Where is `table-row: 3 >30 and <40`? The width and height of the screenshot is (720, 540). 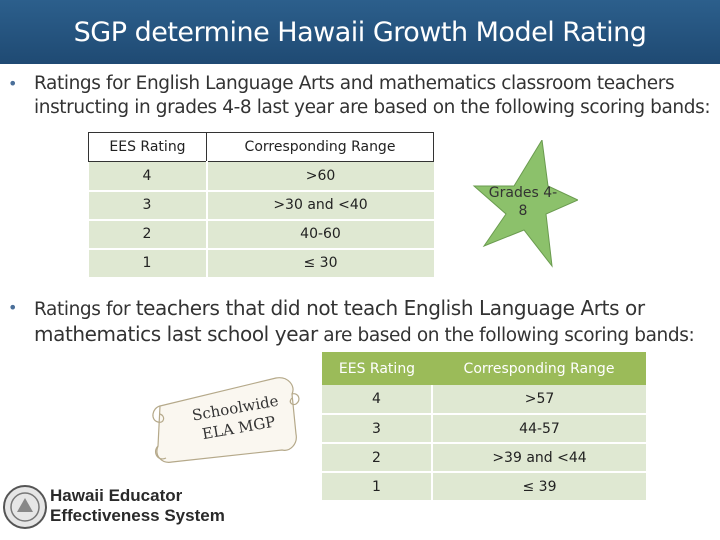
table-row: 3 >30 and <40 is located at coordinates (261, 205).